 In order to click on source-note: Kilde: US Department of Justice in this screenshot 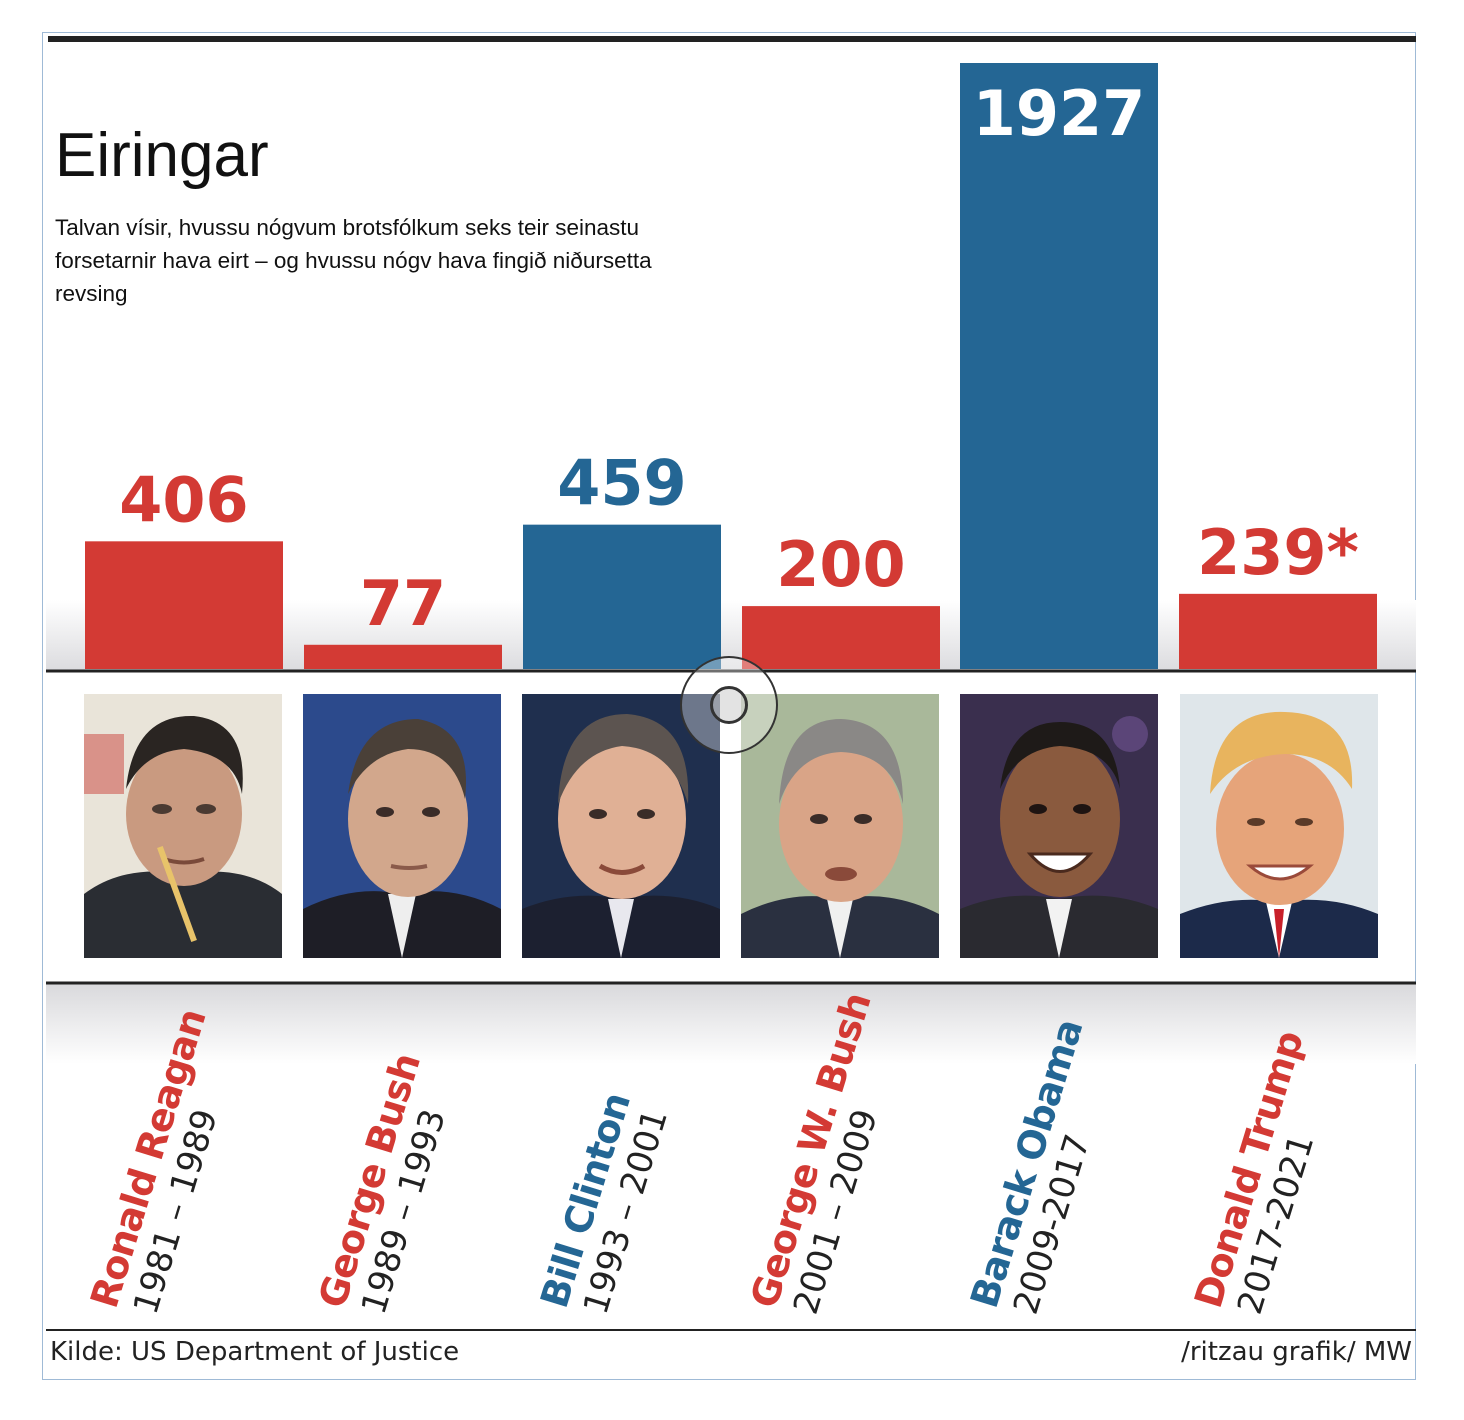, I will do `click(255, 1352)`.